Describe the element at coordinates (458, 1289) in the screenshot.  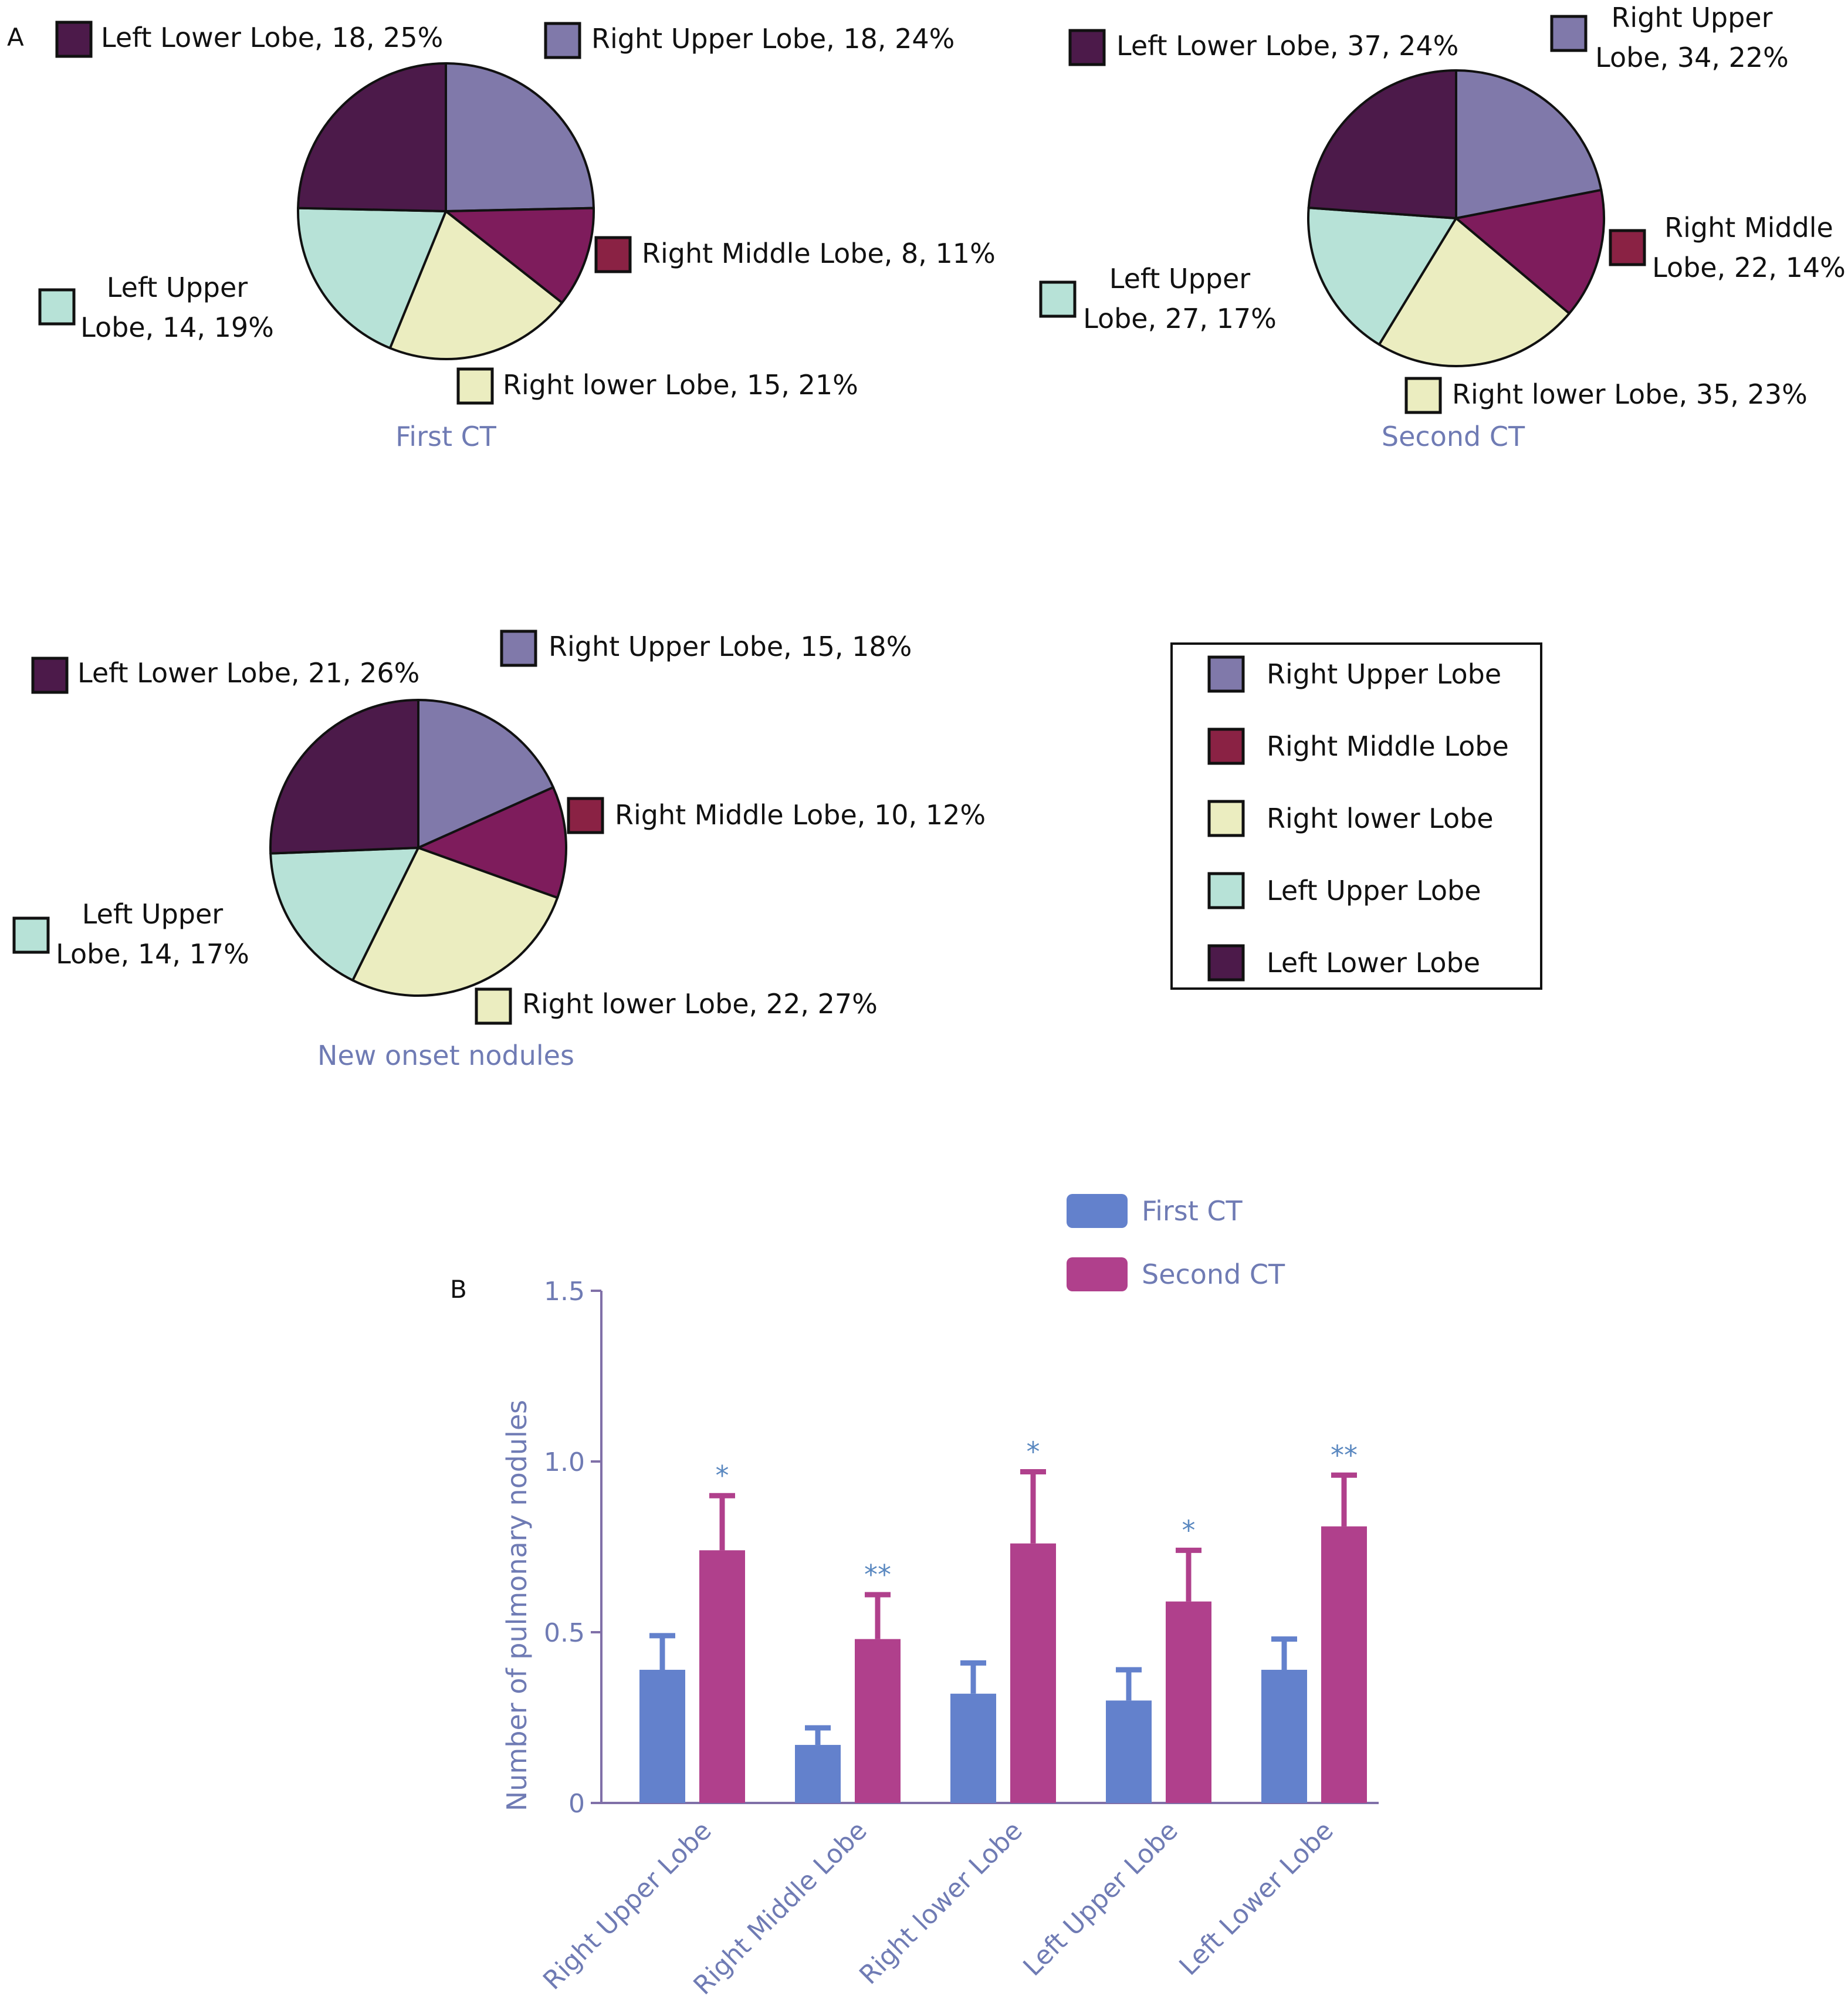
I see `panel-label-b: B` at that location.